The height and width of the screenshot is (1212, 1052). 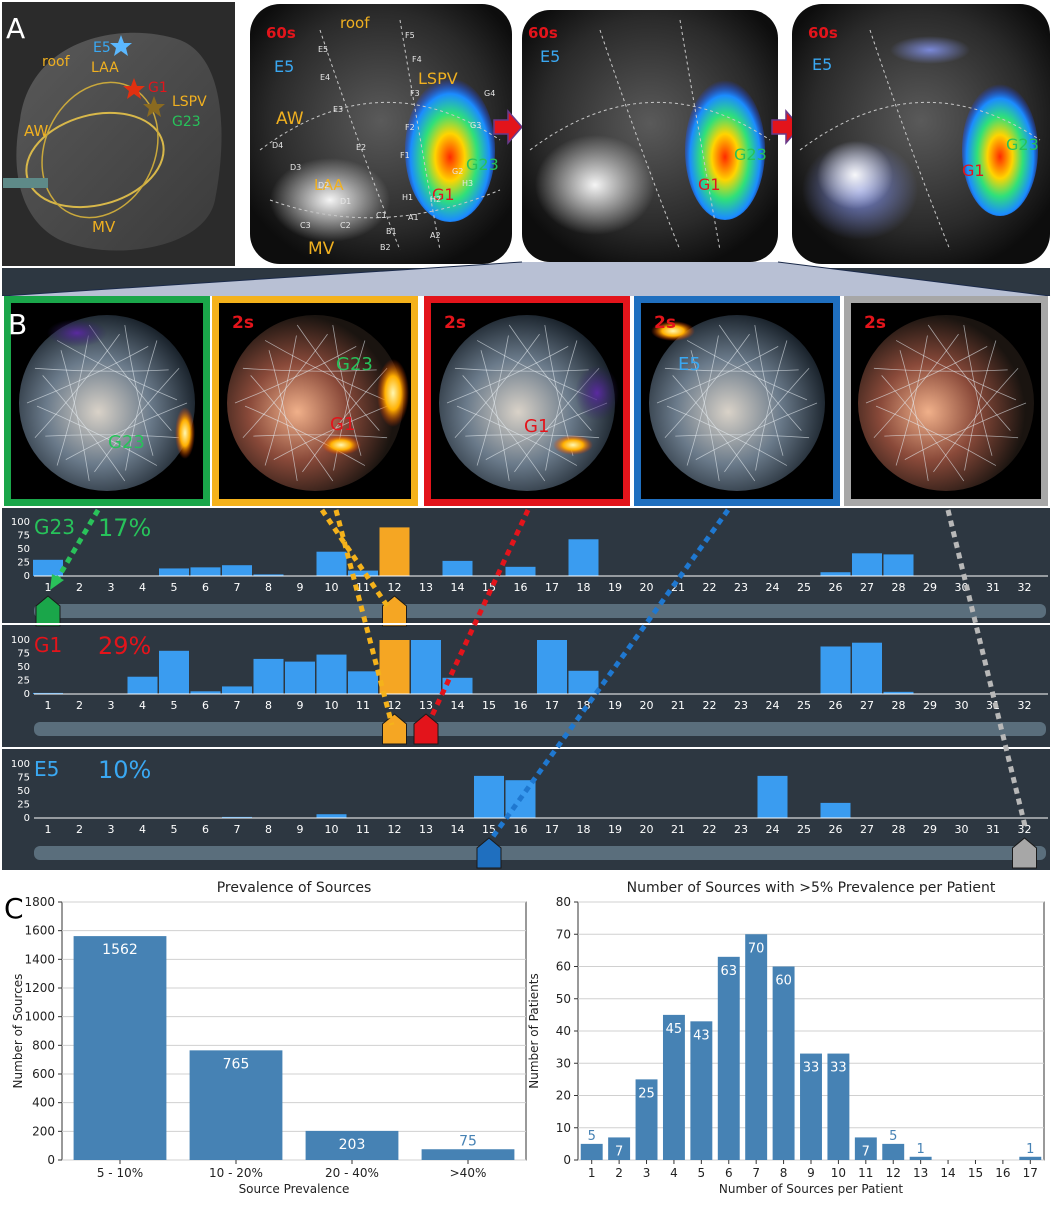 I want to click on map1-laa: LAA, so click(x=329, y=185).